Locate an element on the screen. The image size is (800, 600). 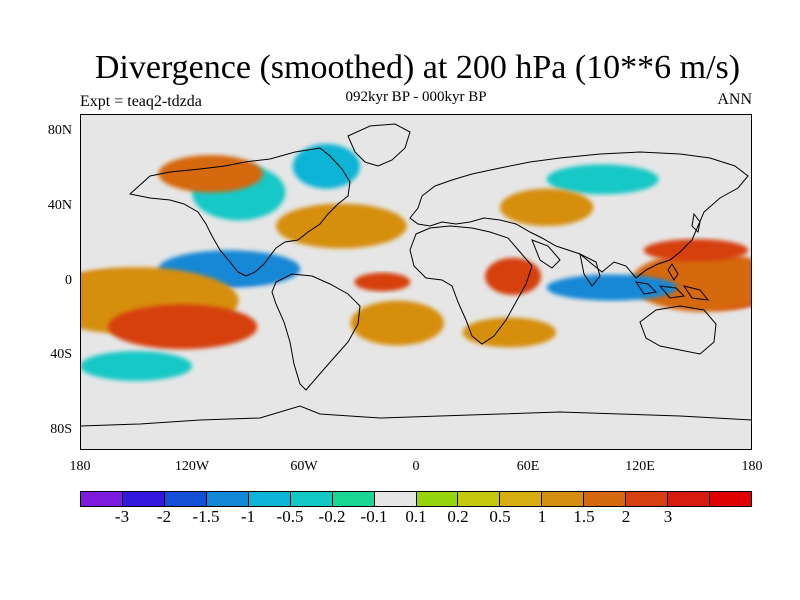
lon-tick-label: 60E is located at coordinates (528, 466).